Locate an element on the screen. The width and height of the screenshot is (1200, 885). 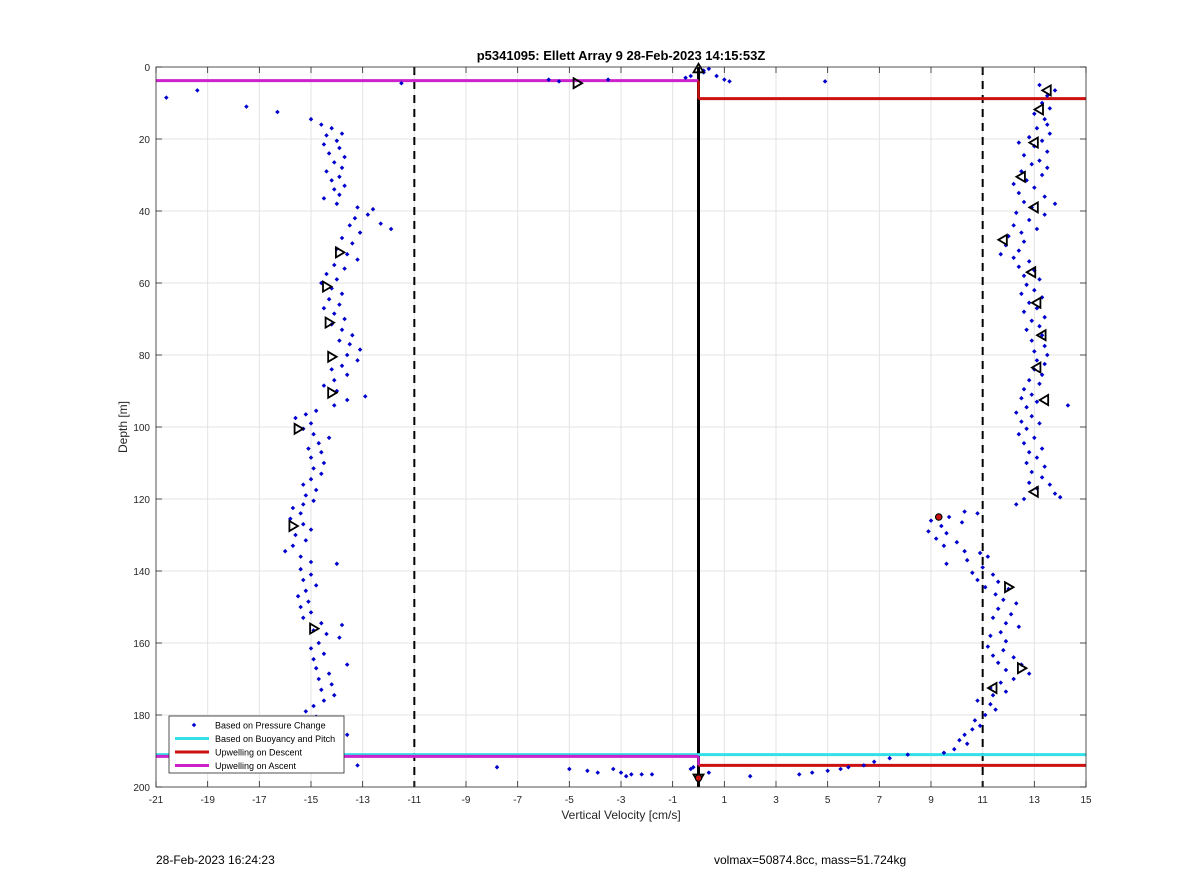
y-tick-label: 40 is located at coordinates (145, 212).